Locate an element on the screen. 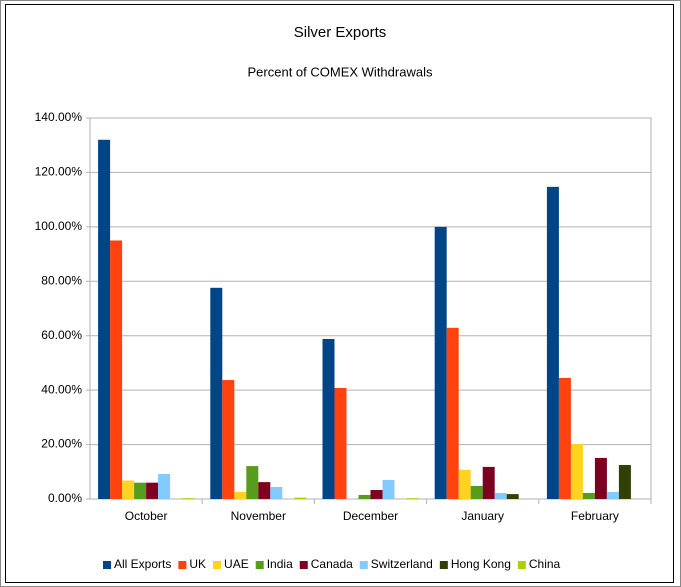 The width and height of the screenshot is (681, 587). y-tick-label: 60.00% is located at coordinates (61, 335).